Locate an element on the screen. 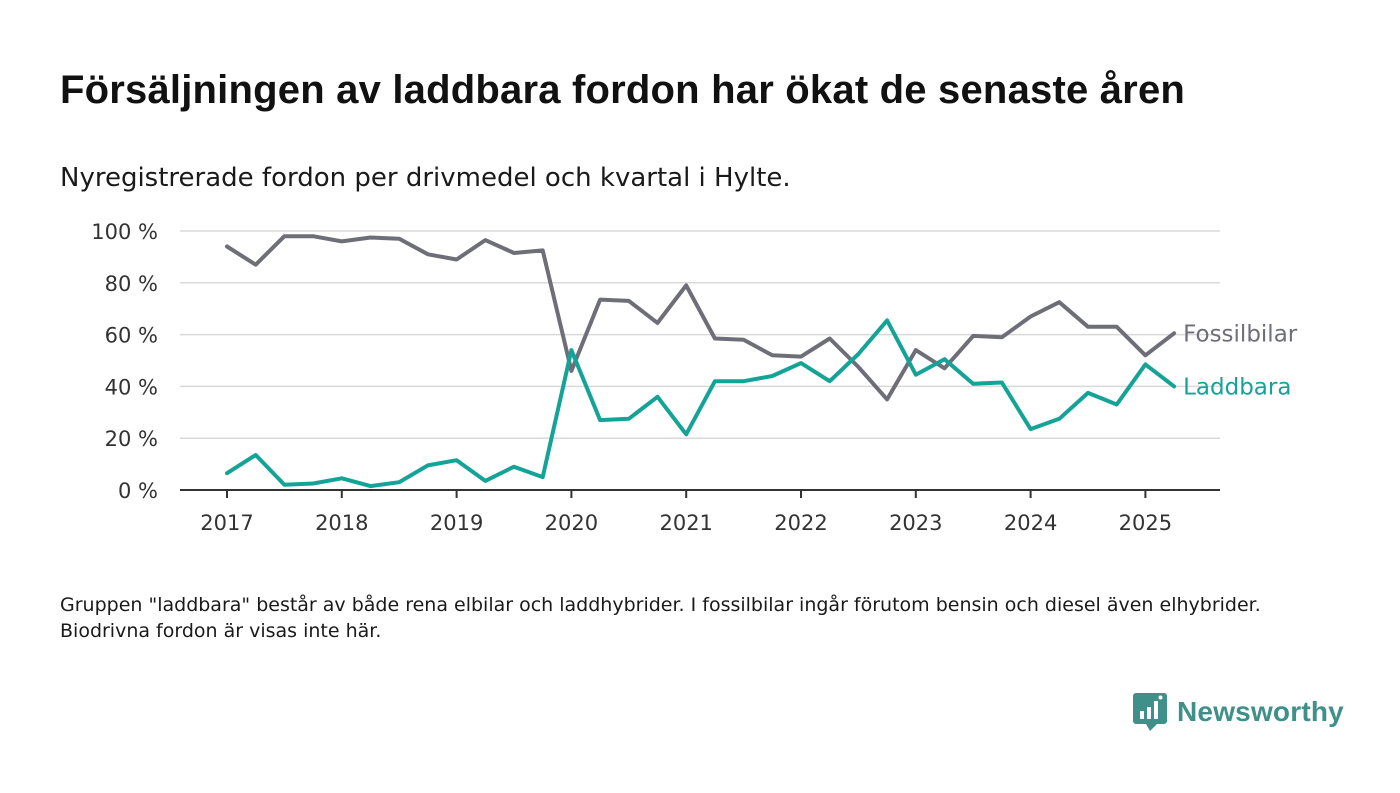 The image size is (1400, 793). x-tick-label: 2024 is located at coordinates (1030, 523).